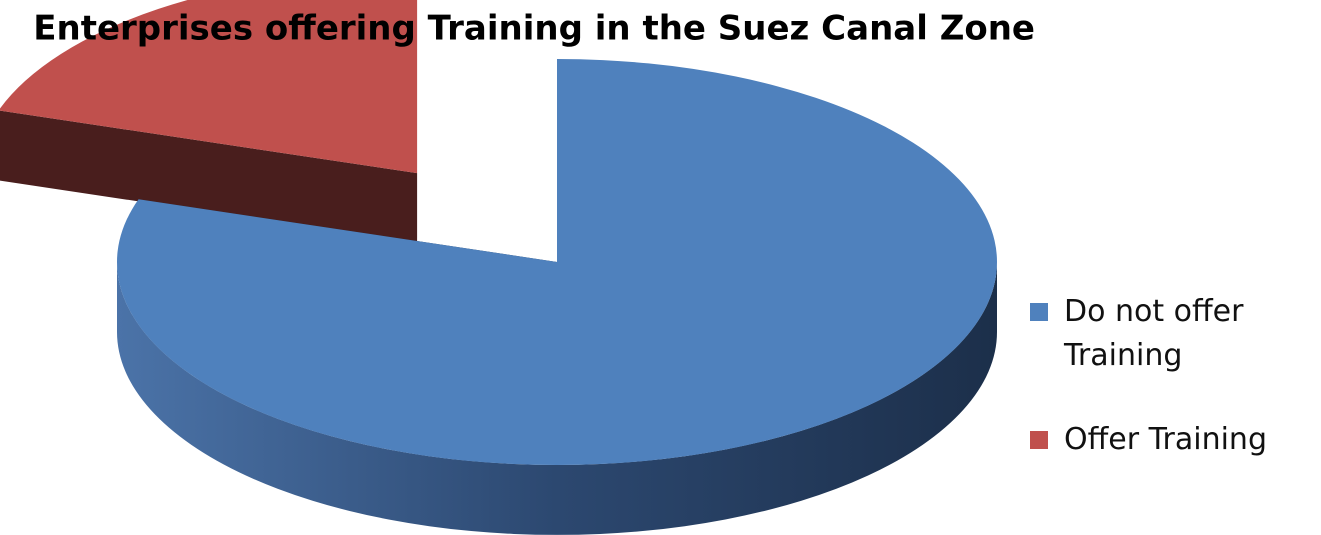  What do you see at coordinates (209, 87) in the screenshot?
I see `slice` at bounding box center [209, 87].